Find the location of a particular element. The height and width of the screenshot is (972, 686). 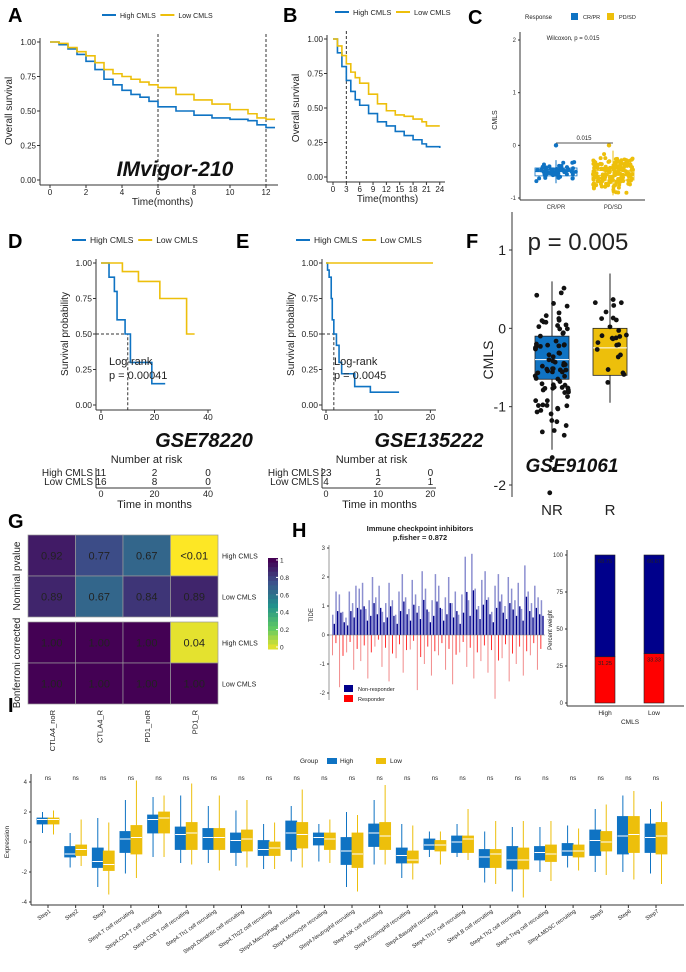

risk-count: 1 is located at coordinates (431, 482).